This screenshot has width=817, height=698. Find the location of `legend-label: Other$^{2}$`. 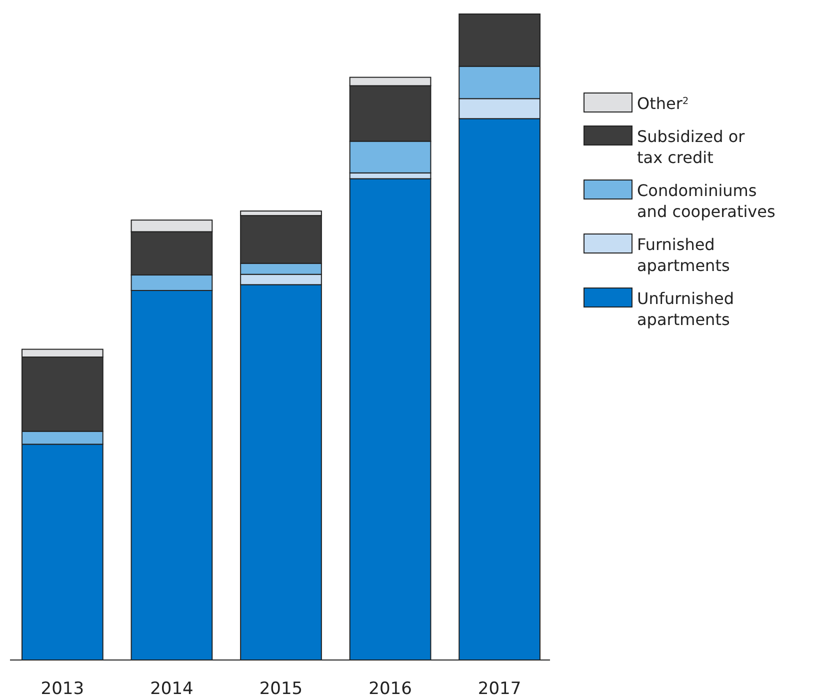

legend-label: Other$^{2}$ is located at coordinates (663, 103).